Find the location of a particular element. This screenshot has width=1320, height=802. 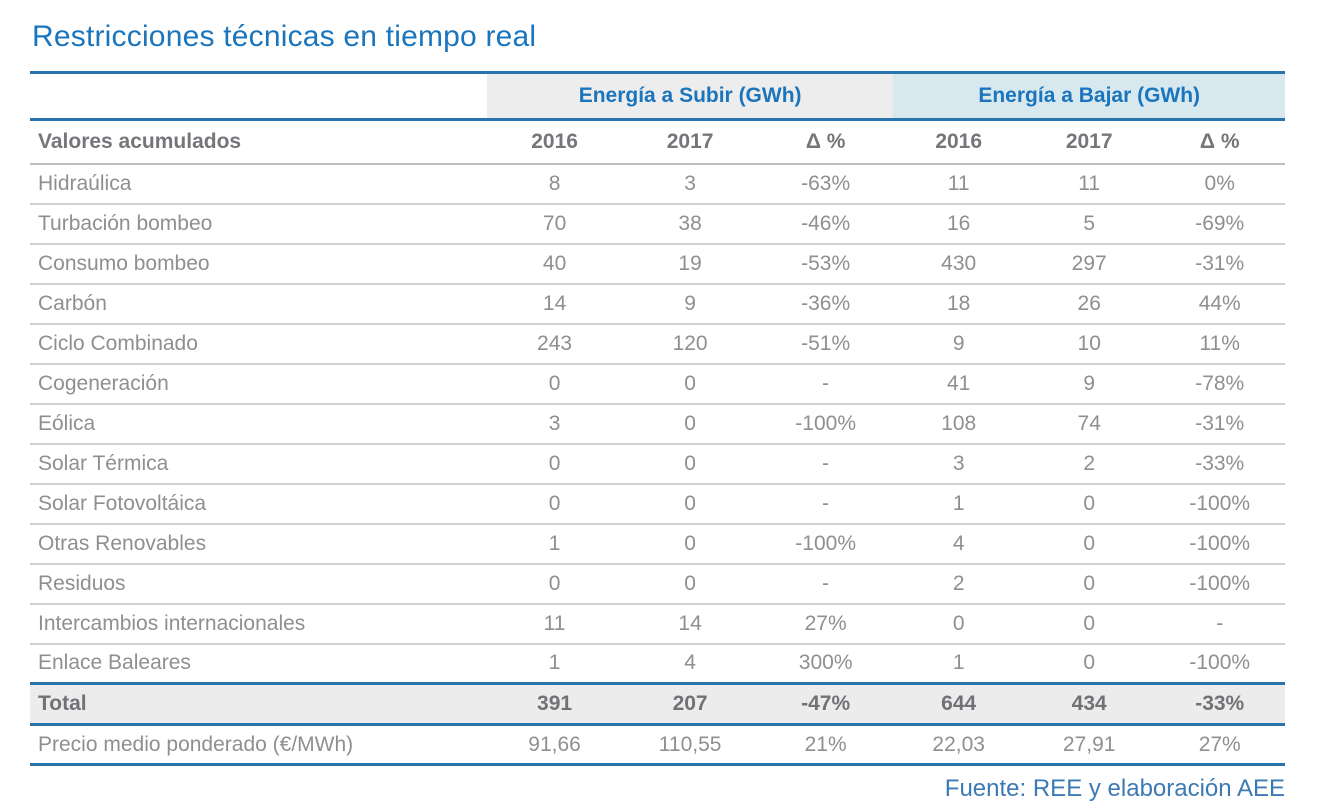

column-header-bajar-2017: 2017 is located at coordinates (1089, 142).